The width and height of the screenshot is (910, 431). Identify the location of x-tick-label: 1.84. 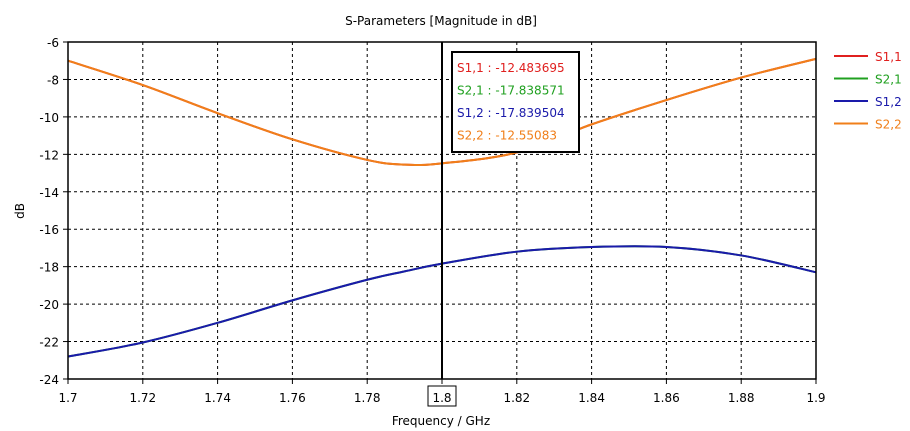
(591, 398).